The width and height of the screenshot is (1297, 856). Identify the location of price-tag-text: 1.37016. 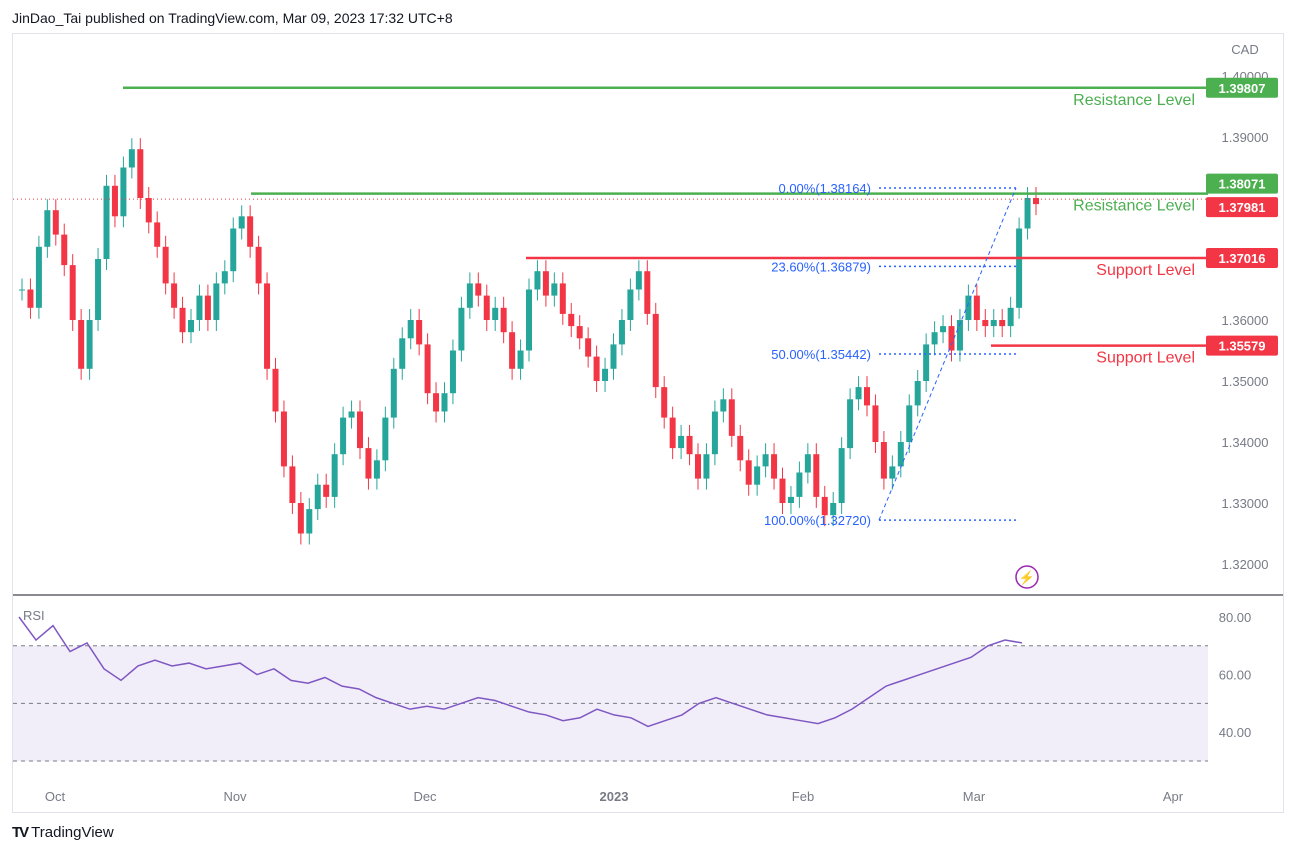
(1242, 258).